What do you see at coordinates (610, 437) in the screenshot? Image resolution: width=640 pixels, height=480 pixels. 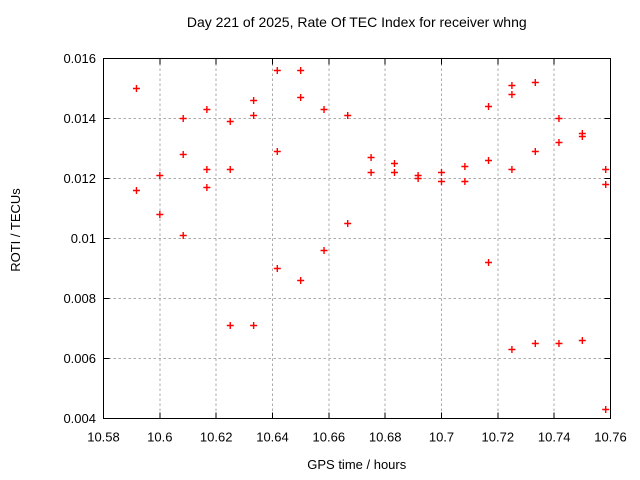 I see `x-tick-label: 10.76` at bounding box center [610, 437].